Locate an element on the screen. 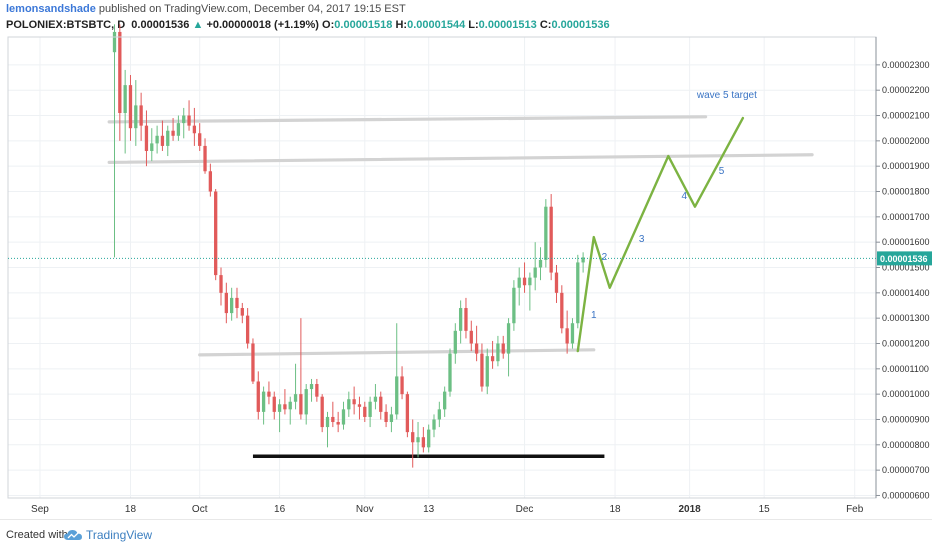 This screenshot has width=932, height=551. open-label: O: is located at coordinates (328, 25).